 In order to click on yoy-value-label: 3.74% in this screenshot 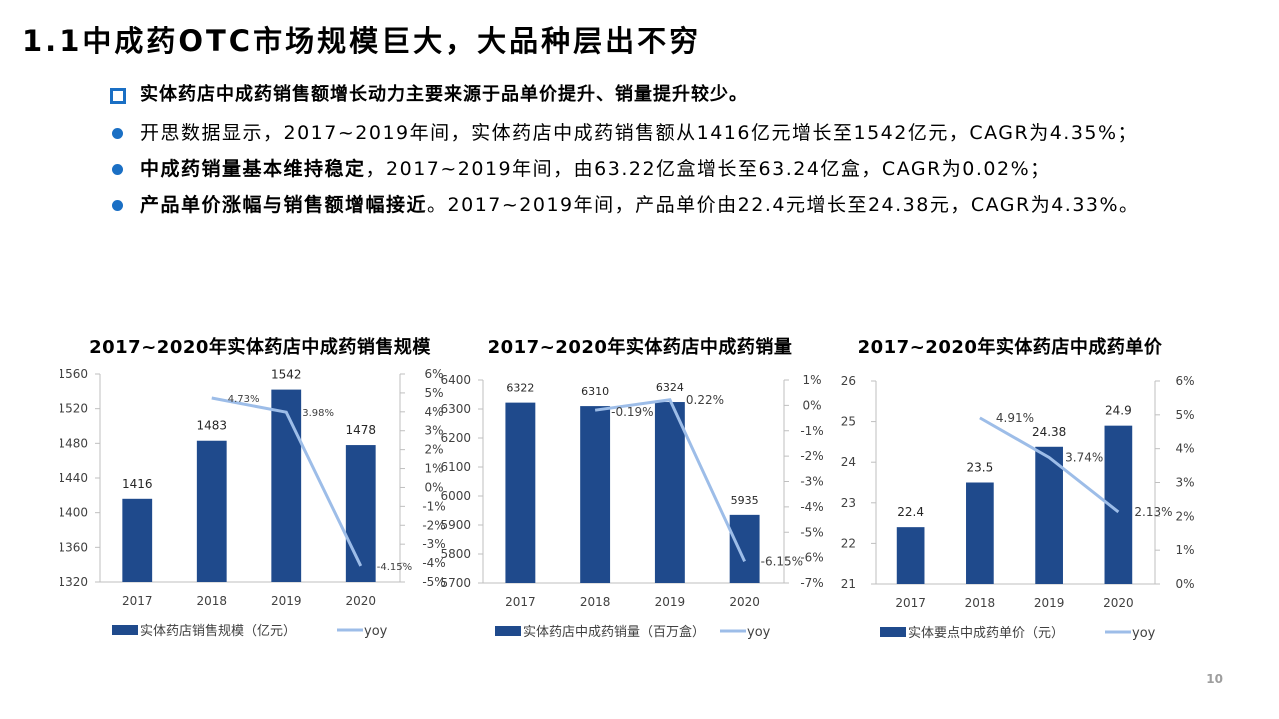, I will do `click(1084, 457)`.